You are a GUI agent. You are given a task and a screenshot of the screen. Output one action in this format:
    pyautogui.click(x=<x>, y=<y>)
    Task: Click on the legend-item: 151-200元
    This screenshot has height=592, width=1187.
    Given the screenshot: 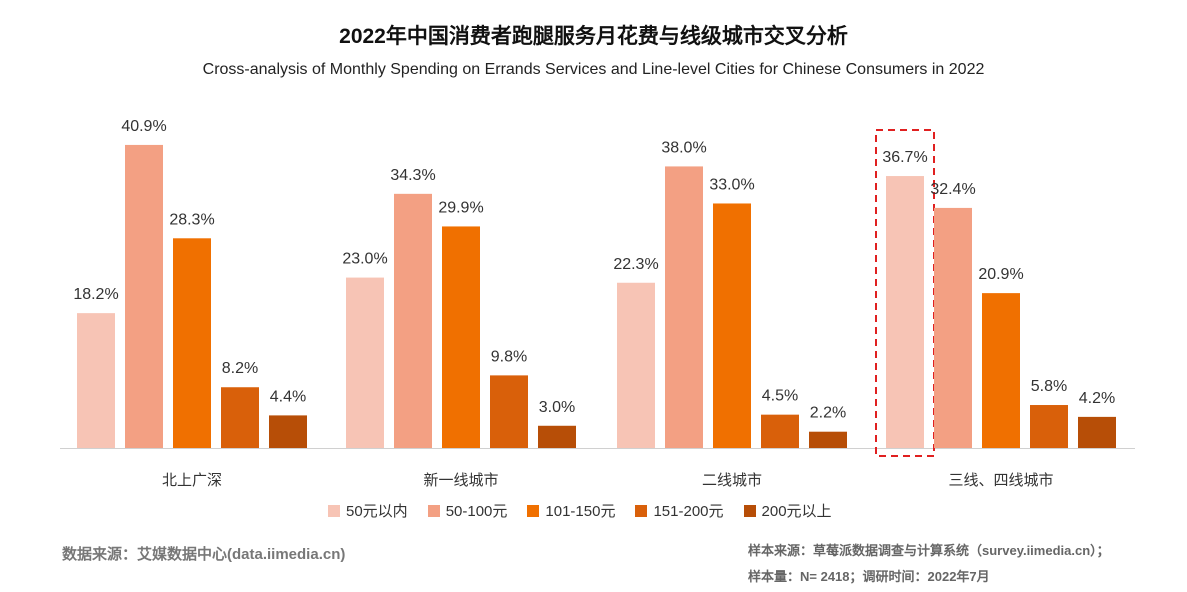 What is the action you would take?
    pyautogui.click(x=679, y=510)
    